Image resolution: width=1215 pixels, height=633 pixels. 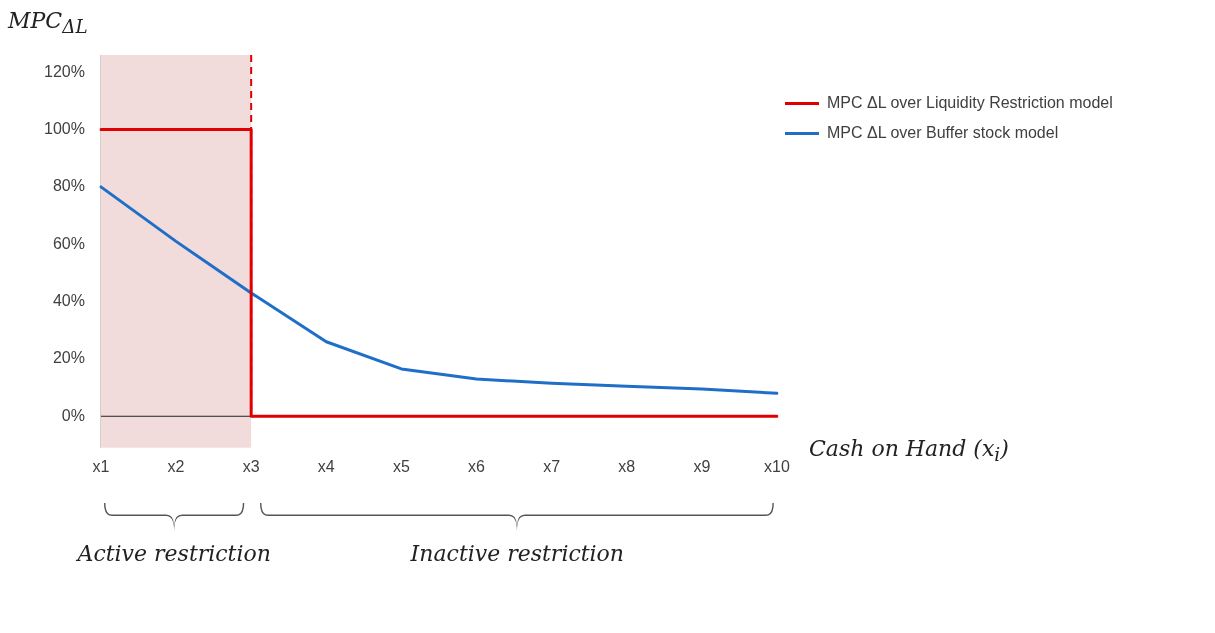 What do you see at coordinates (101, 466) in the screenshot?
I see `x-tick-label: x1` at bounding box center [101, 466].